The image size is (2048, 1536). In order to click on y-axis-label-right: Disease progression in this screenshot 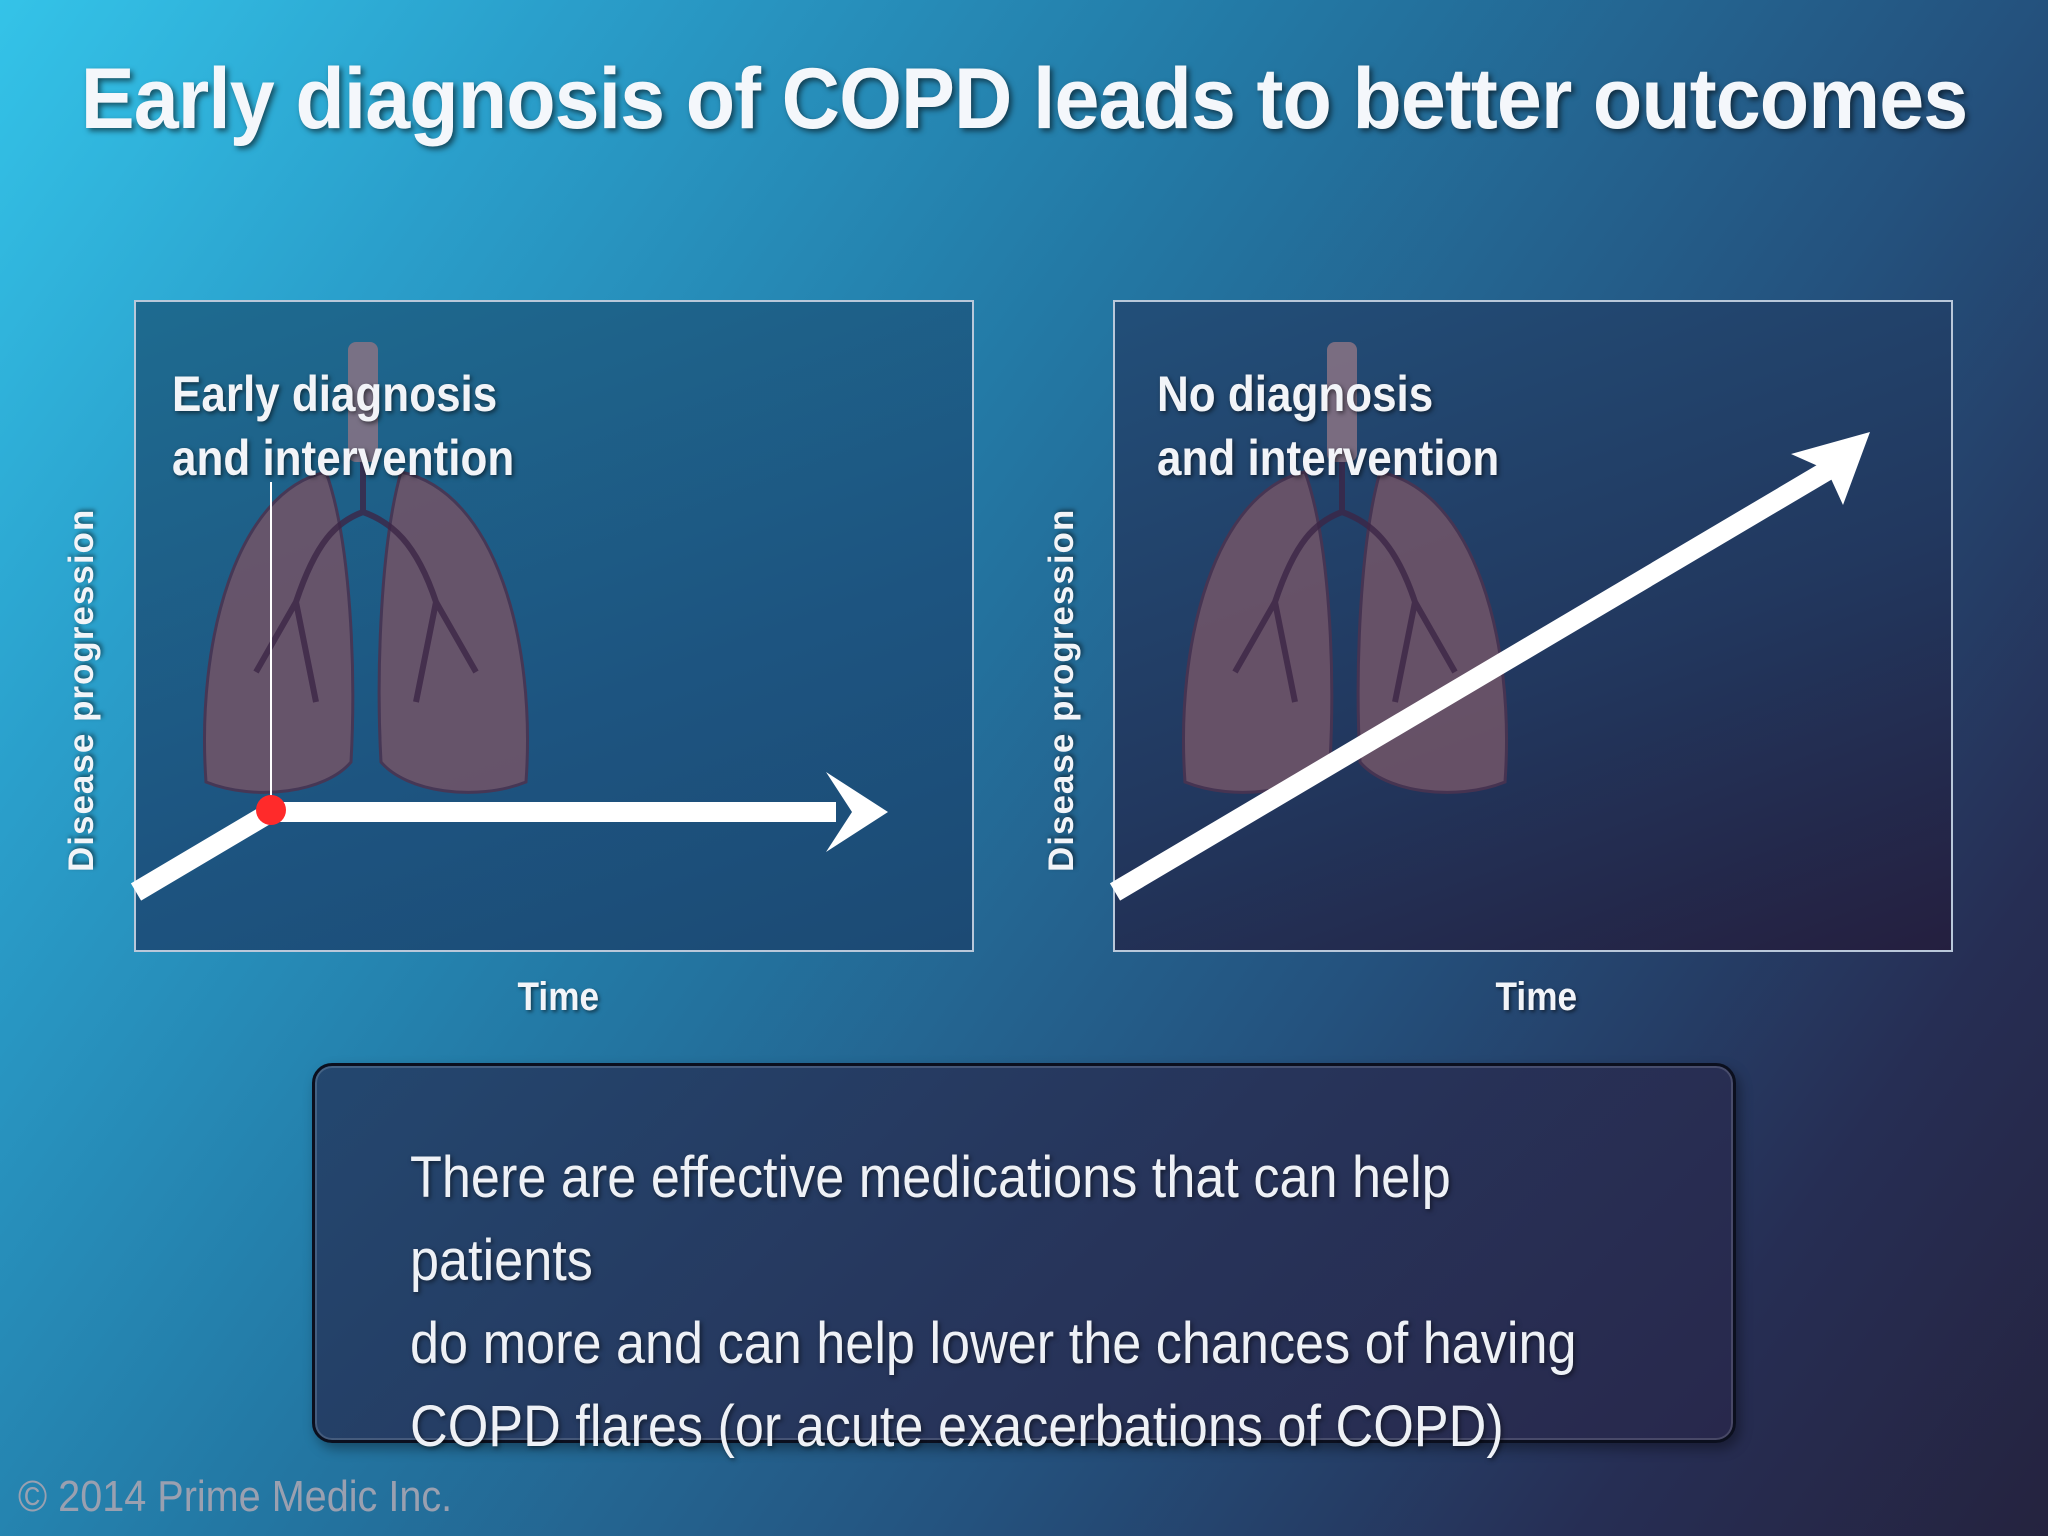, I will do `click(1061, 690)`.